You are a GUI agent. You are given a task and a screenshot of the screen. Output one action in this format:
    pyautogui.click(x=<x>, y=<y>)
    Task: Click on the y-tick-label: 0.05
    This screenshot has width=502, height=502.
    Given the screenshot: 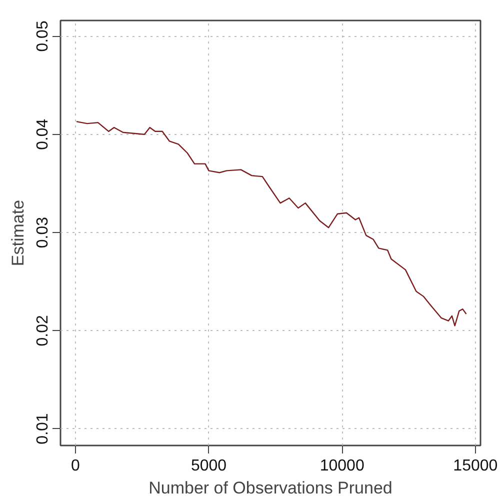 What is the action you would take?
    pyautogui.click(x=43, y=36)
    